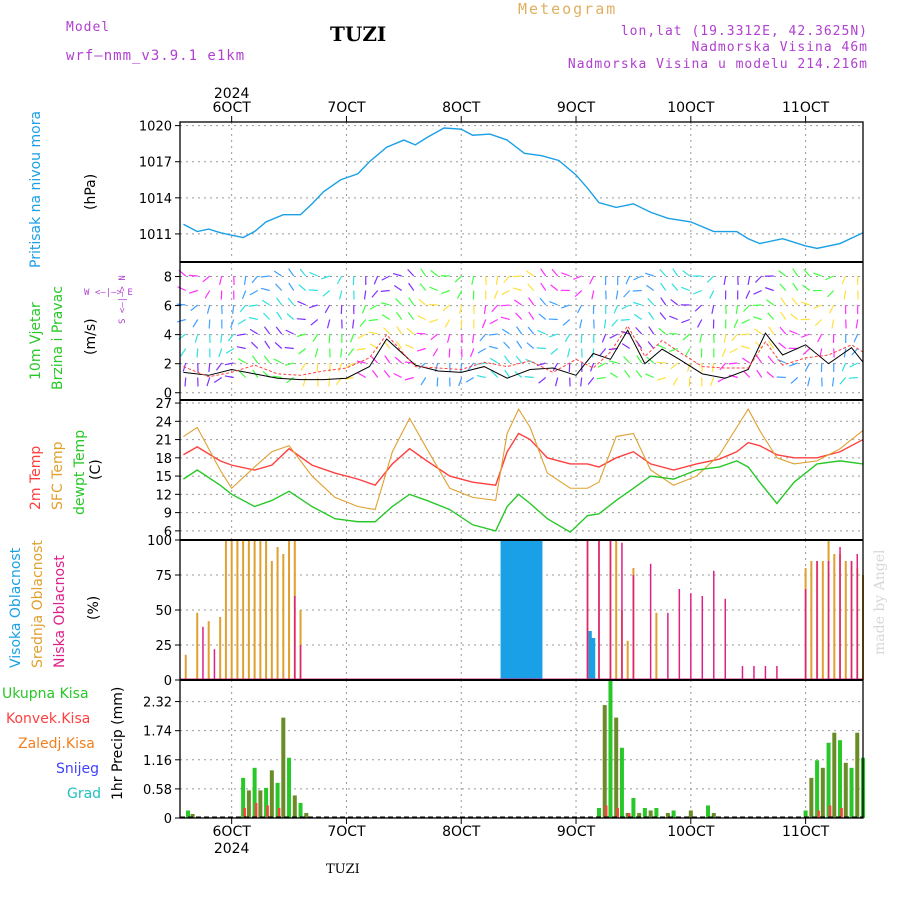  I want to click on temp-dewpt-line, so click(523, 496).